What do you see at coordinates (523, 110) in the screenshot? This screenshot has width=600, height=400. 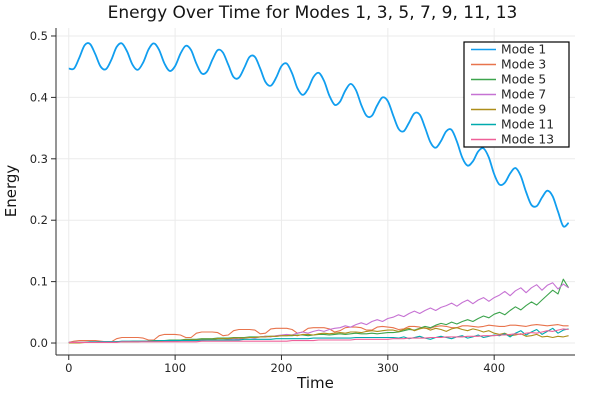 I see `legend-label: Mode 9` at bounding box center [523, 110].